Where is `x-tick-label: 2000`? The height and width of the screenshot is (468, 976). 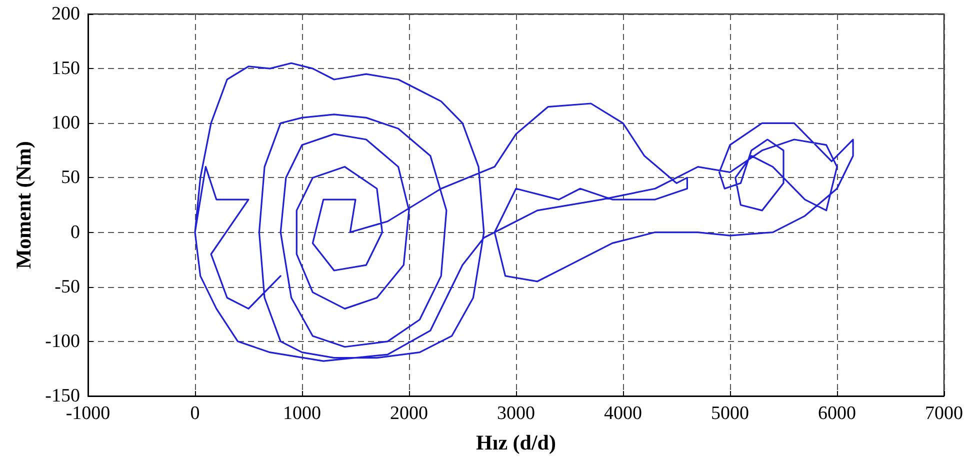
x-tick-label: 2000 is located at coordinates (409, 413).